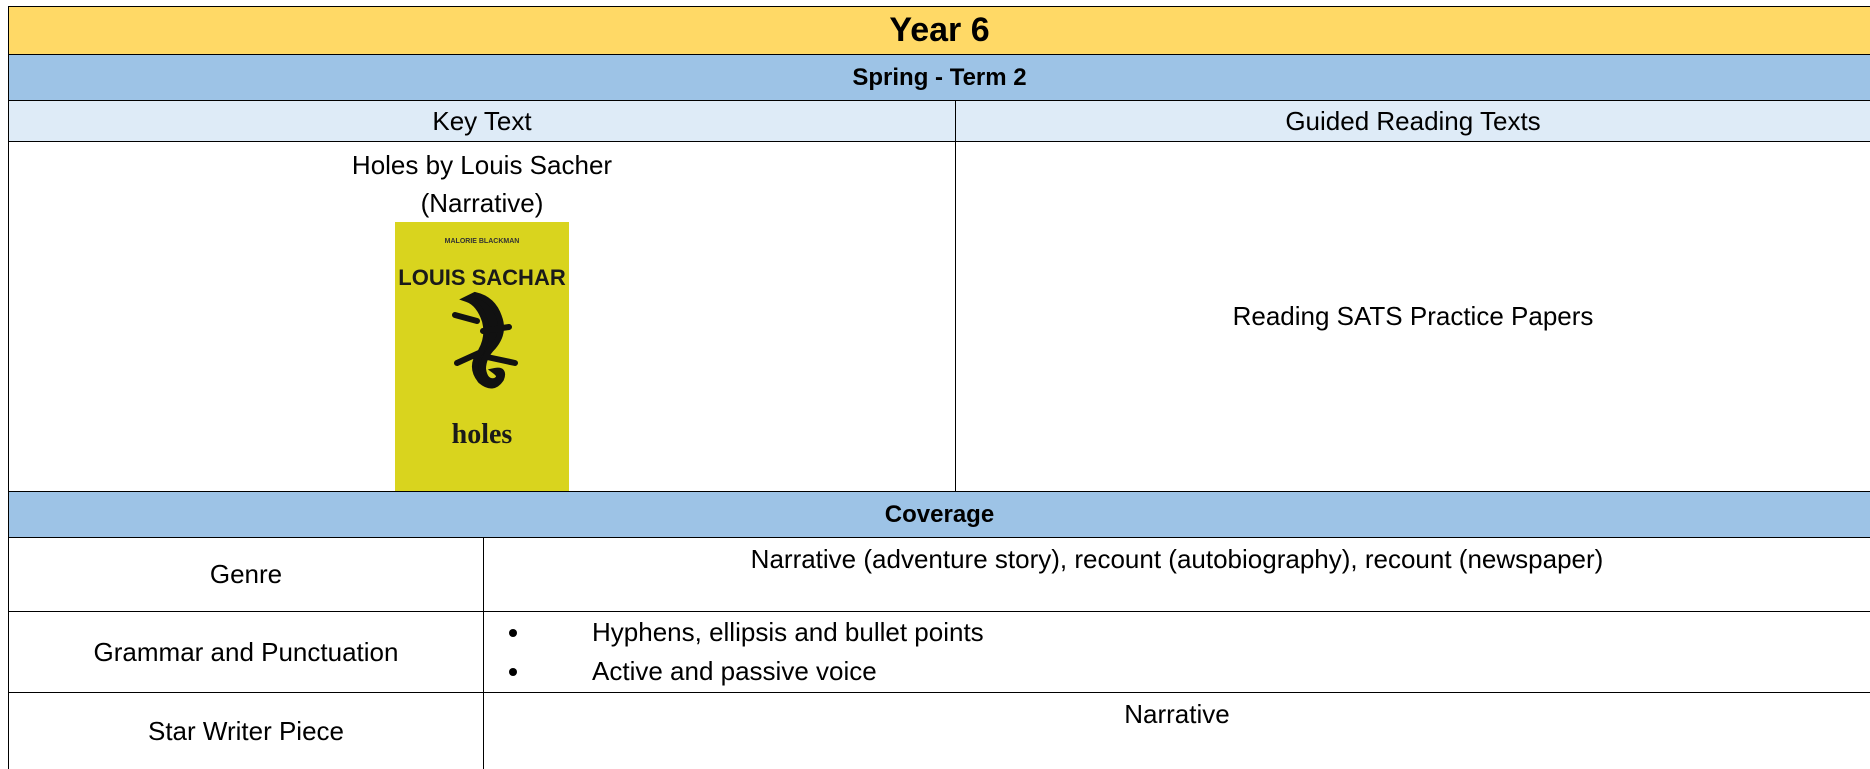  I want to click on row-content: Narrative, so click(1176, 730).